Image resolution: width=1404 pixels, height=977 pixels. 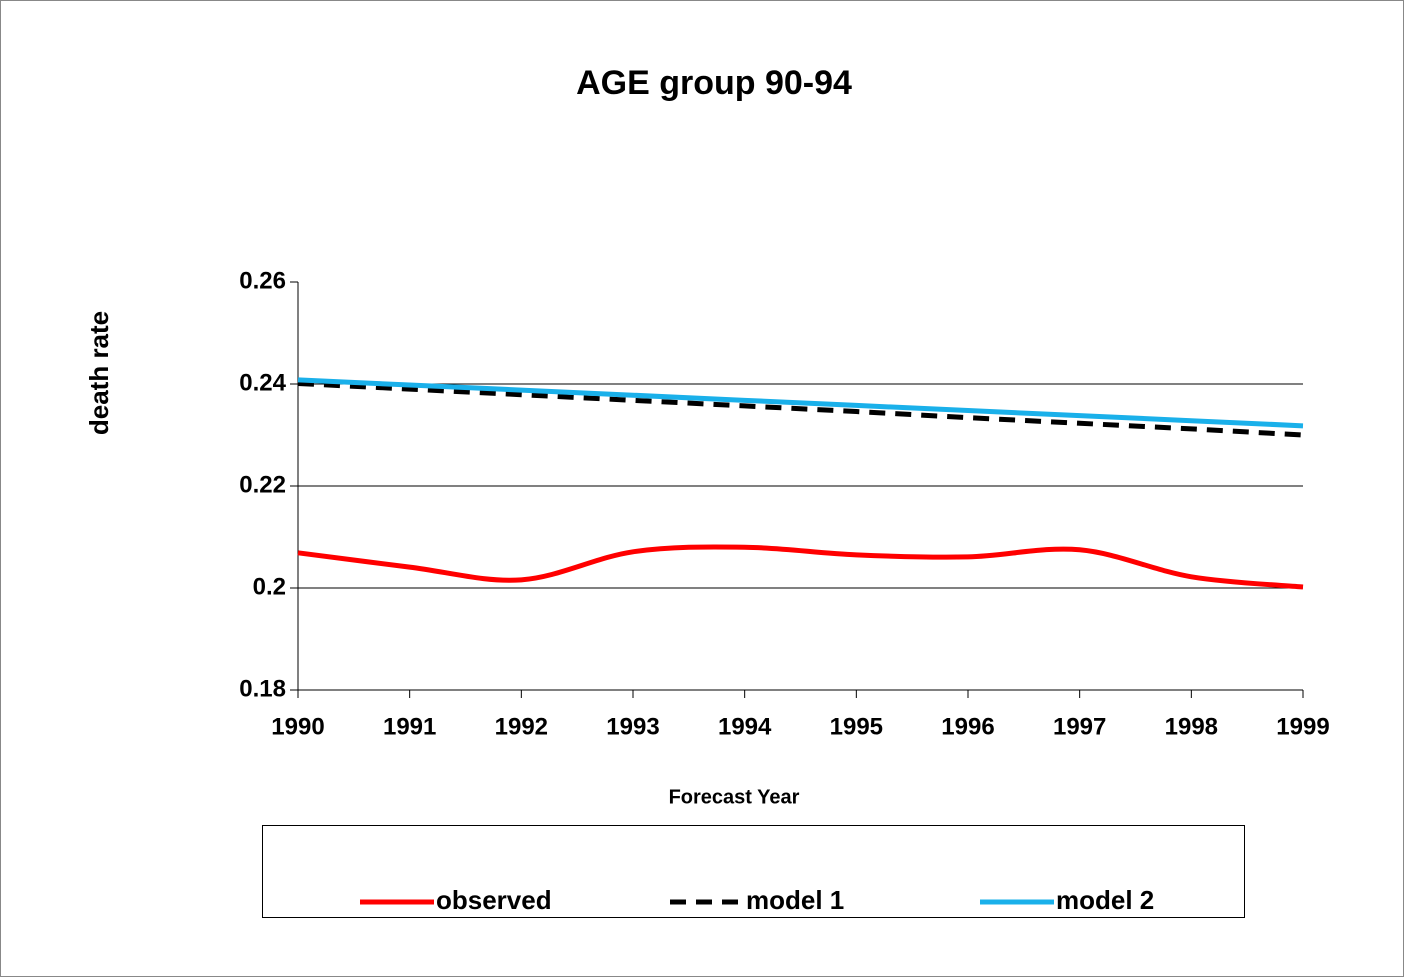 What do you see at coordinates (297, 726) in the screenshot?
I see `x-tick-label: 1990` at bounding box center [297, 726].